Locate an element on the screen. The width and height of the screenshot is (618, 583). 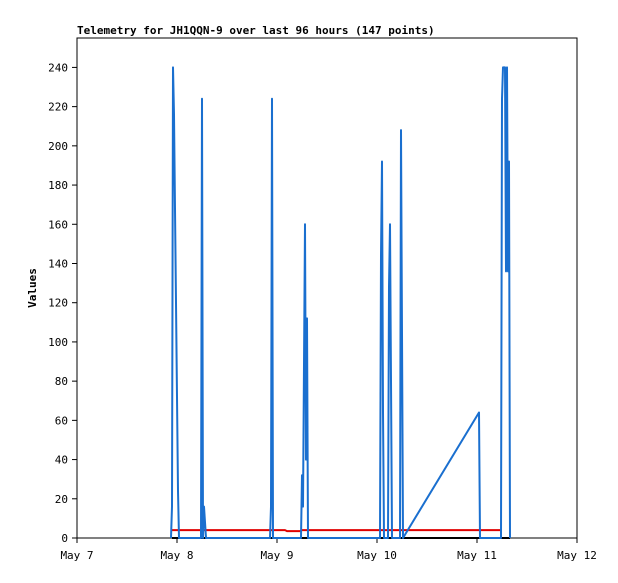
y-tick-label: 240 is located at coordinates (58, 67).